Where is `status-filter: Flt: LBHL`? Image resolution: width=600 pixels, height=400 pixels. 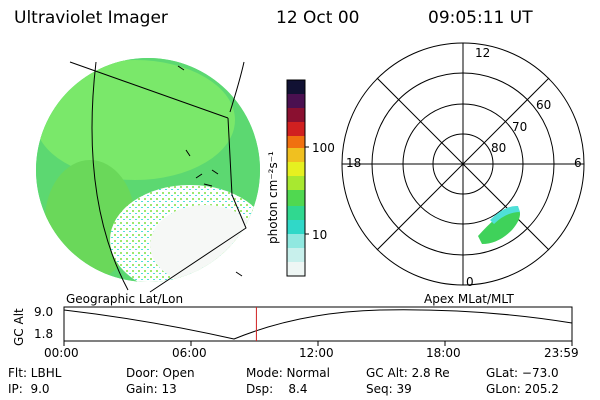
status-filter: Flt: LBHL is located at coordinates (35, 373).